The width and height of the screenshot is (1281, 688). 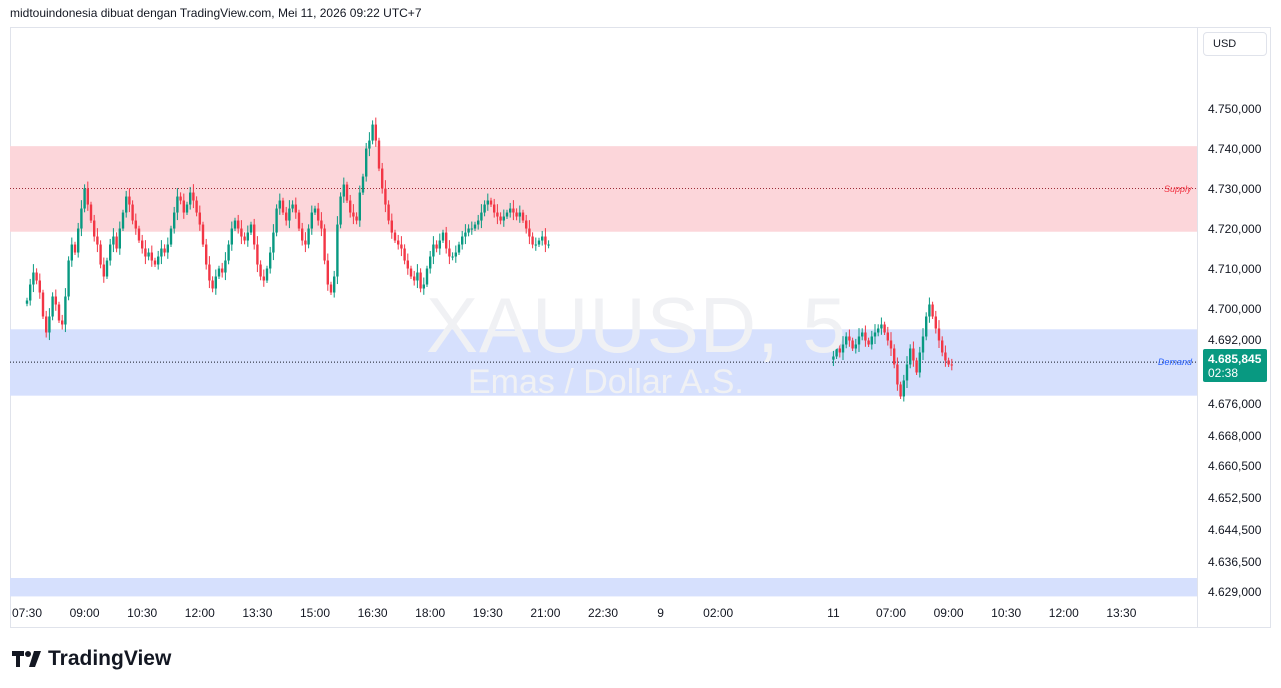 What do you see at coordinates (1235, 498) in the screenshot?
I see `price-tick-label: 4.652,500` at bounding box center [1235, 498].